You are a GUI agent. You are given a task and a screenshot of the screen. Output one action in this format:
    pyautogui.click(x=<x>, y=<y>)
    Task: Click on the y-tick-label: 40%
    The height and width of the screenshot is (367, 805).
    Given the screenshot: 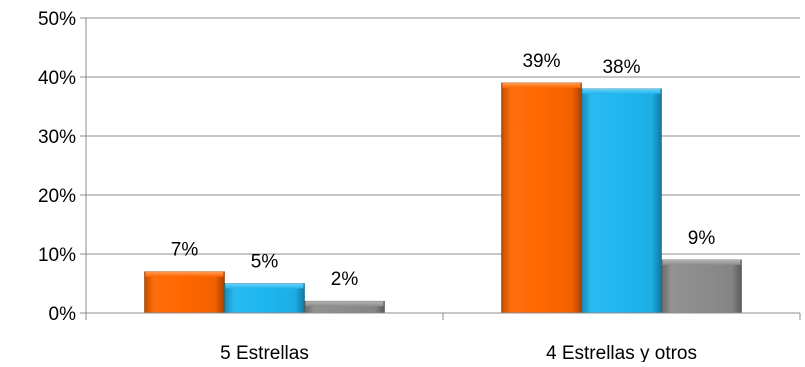 What is the action you would take?
    pyautogui.click(x=57, y=78)
    